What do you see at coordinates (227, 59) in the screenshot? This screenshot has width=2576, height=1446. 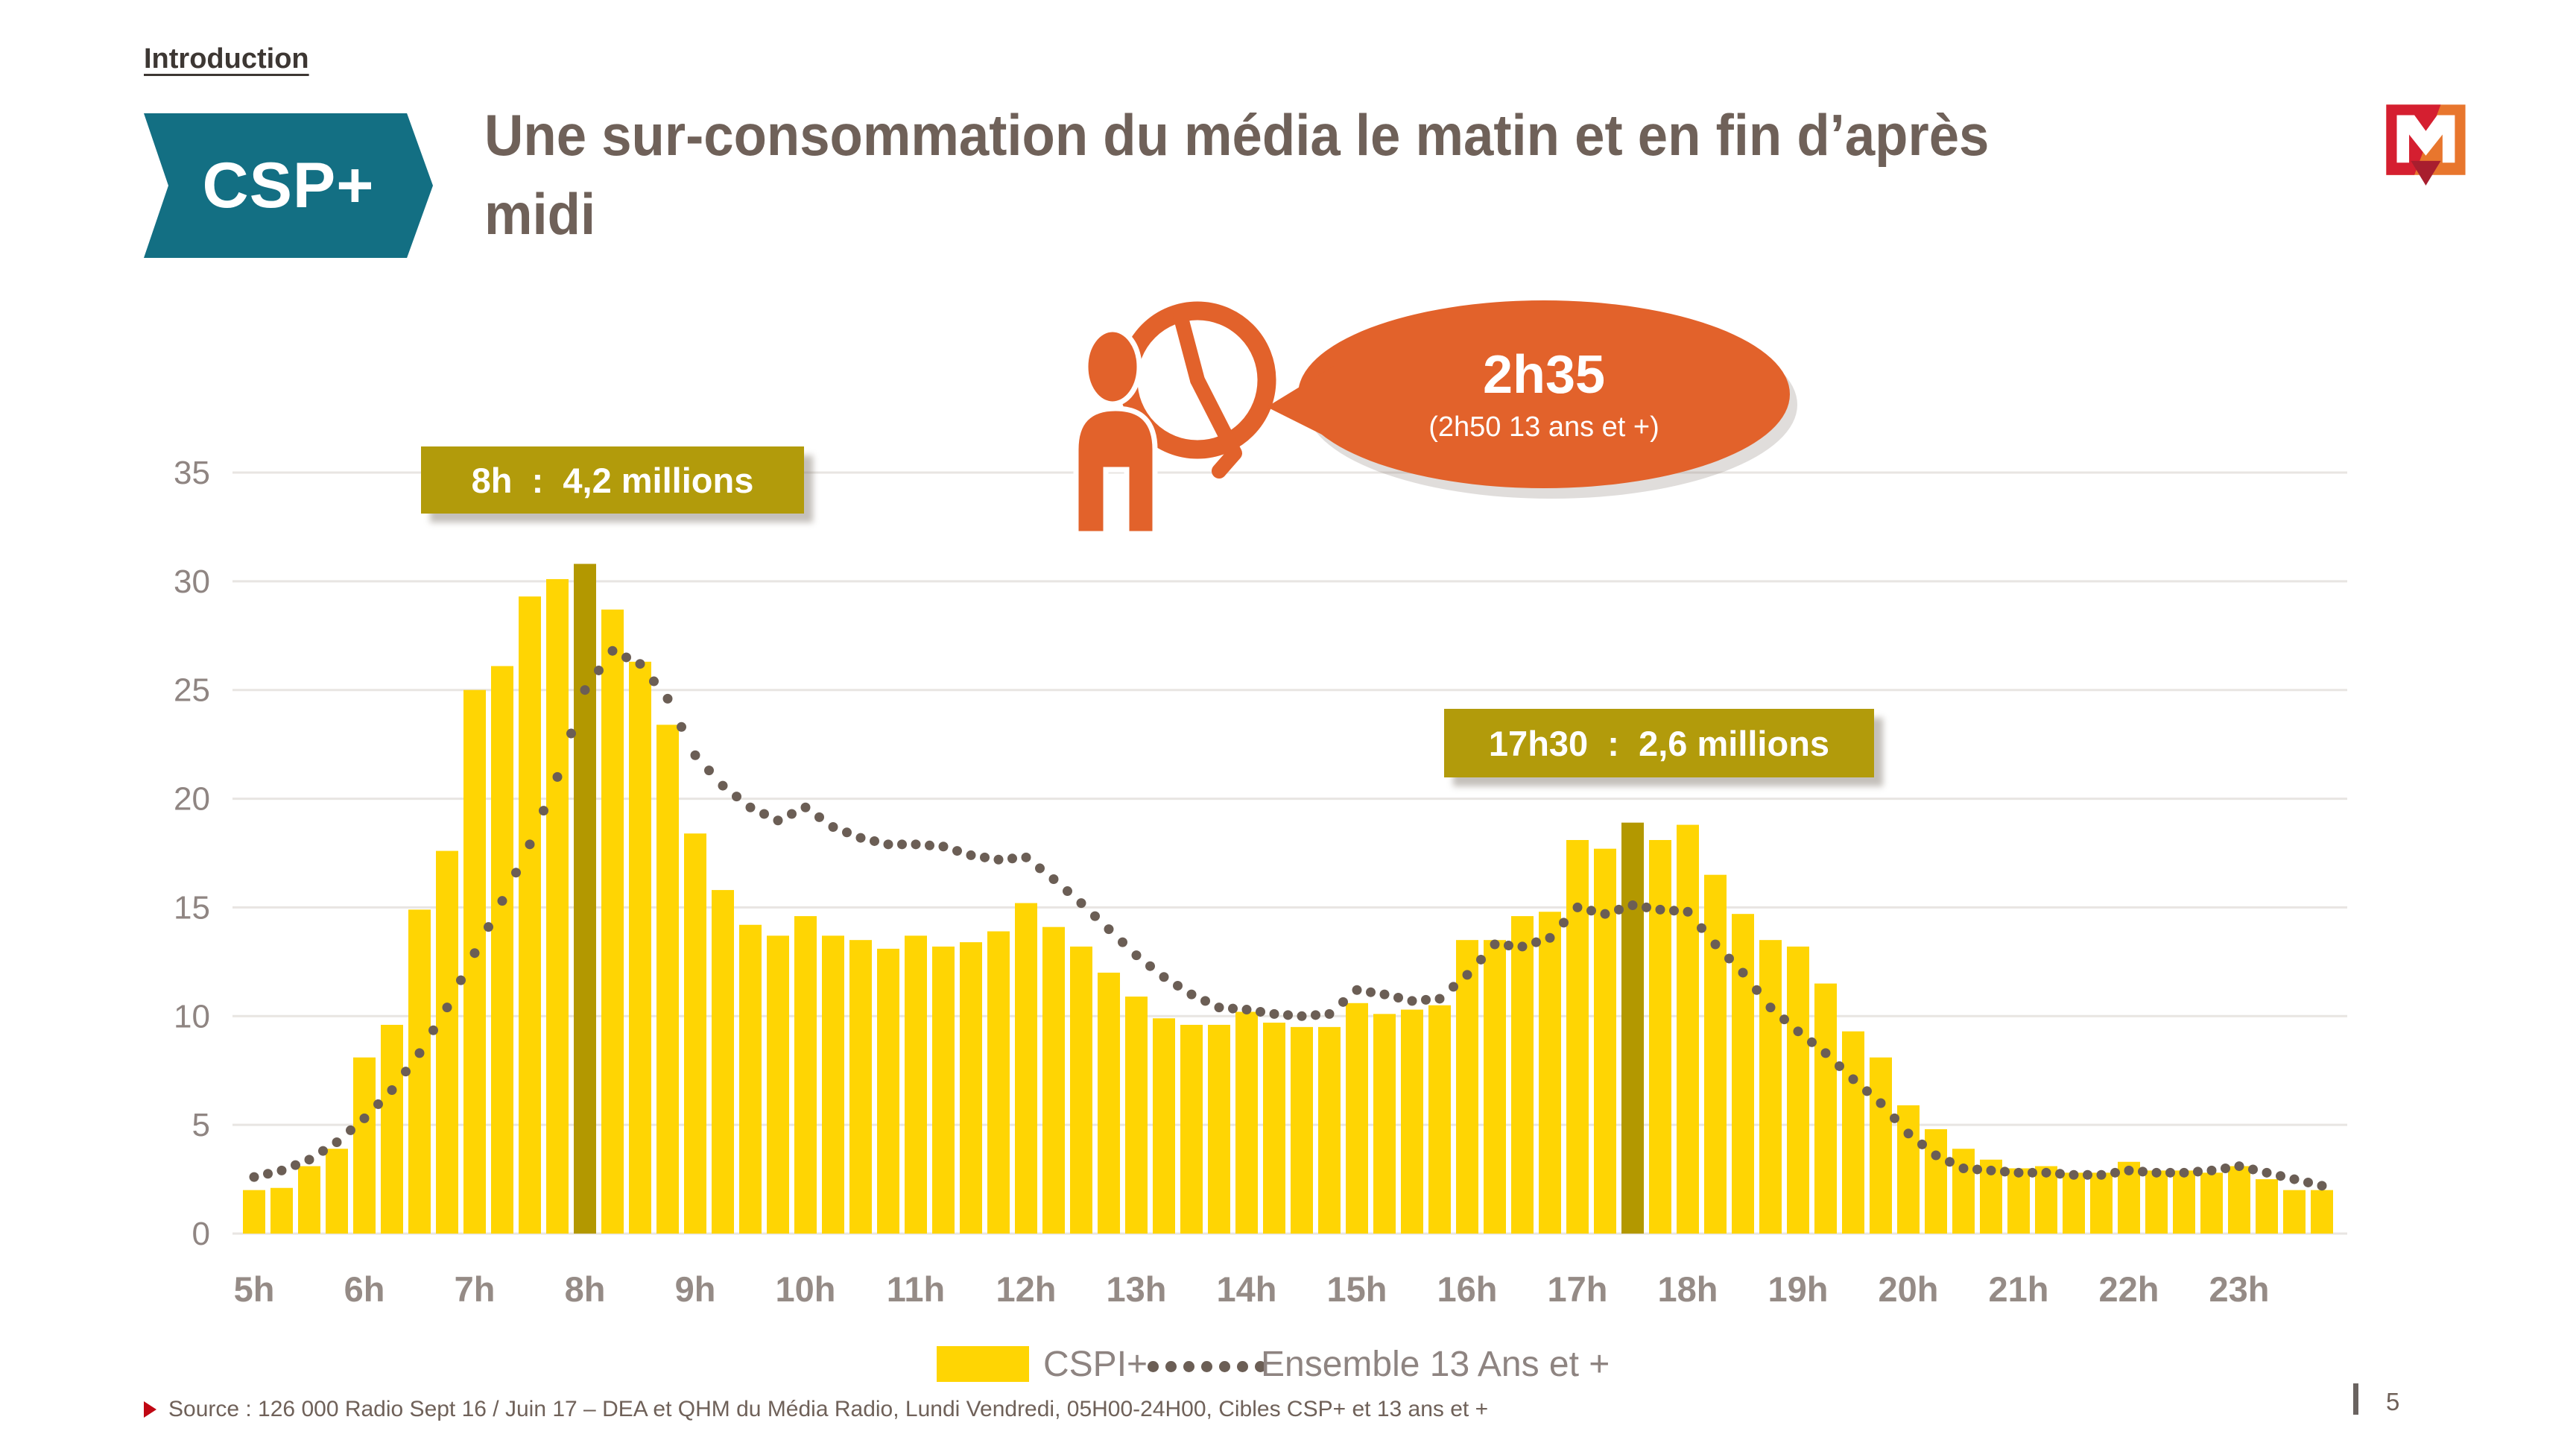 I see `section-eyebrow: Introduction` at bounding box center [227, 59].